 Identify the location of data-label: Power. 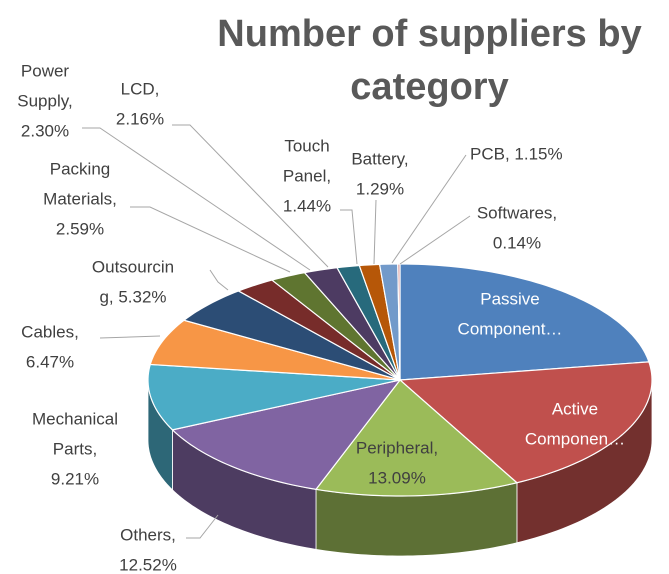
(45, 70).